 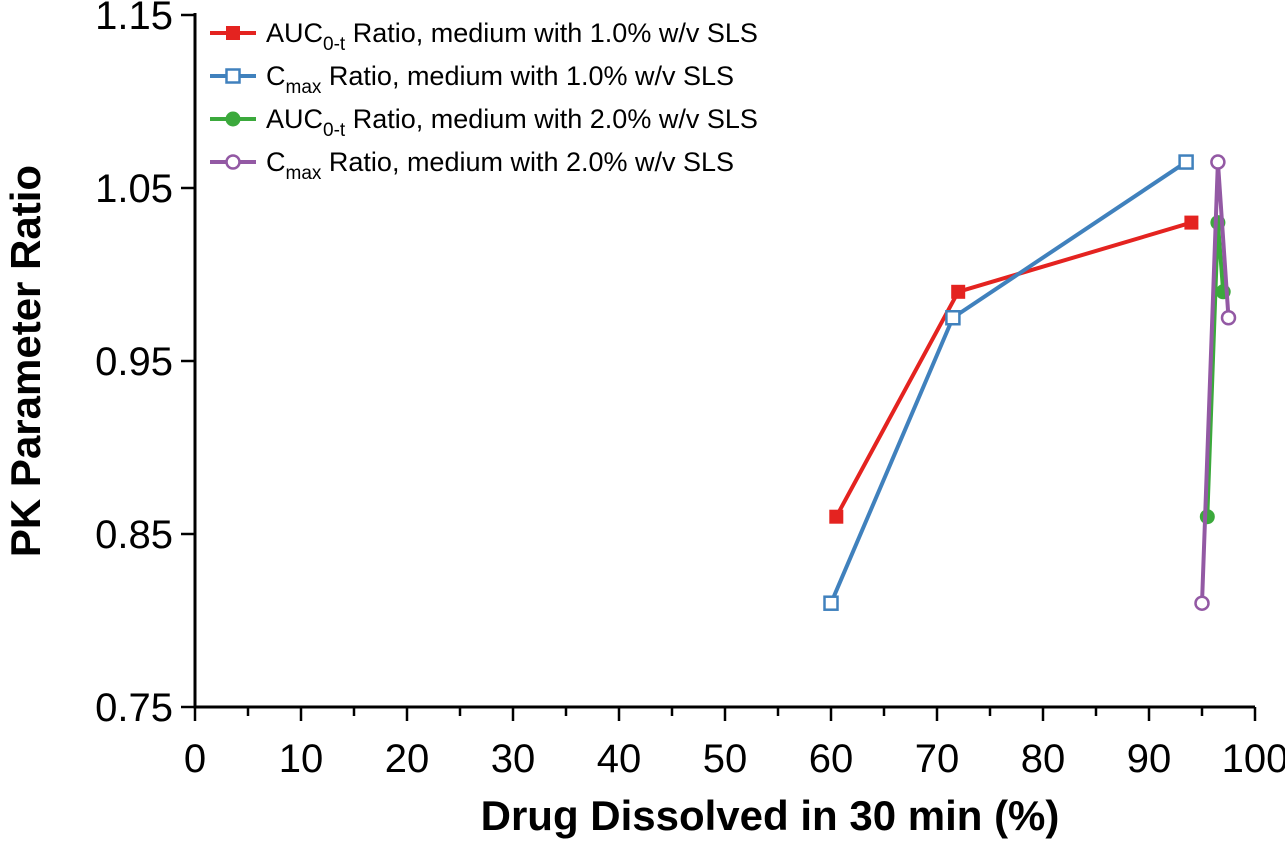 I want to click on legend-item: Cmax Ratio, medium with 2.0% w/v SLS, so click(x=472, y=165).